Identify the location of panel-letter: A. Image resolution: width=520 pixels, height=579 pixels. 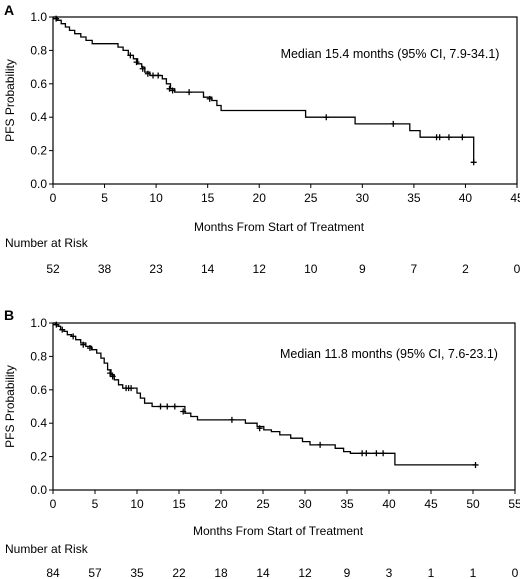
(9, 10).